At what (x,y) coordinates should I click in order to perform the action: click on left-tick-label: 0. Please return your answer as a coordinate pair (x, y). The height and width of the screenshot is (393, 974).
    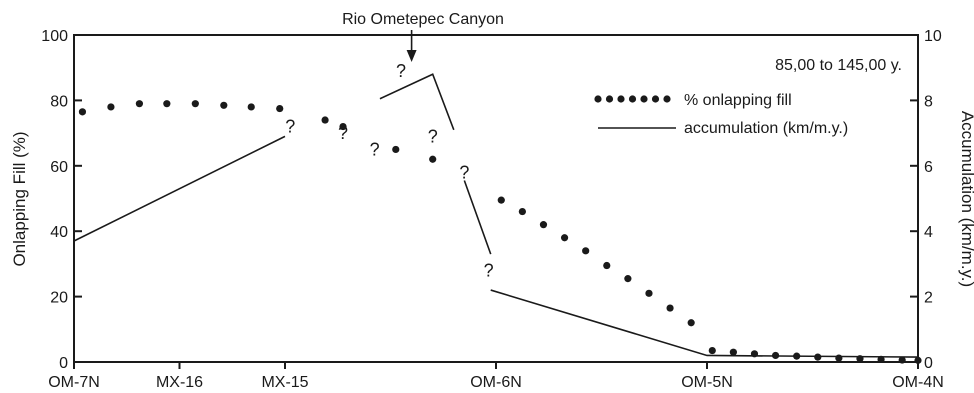
    Looking at the image, I should click on (63, 363).